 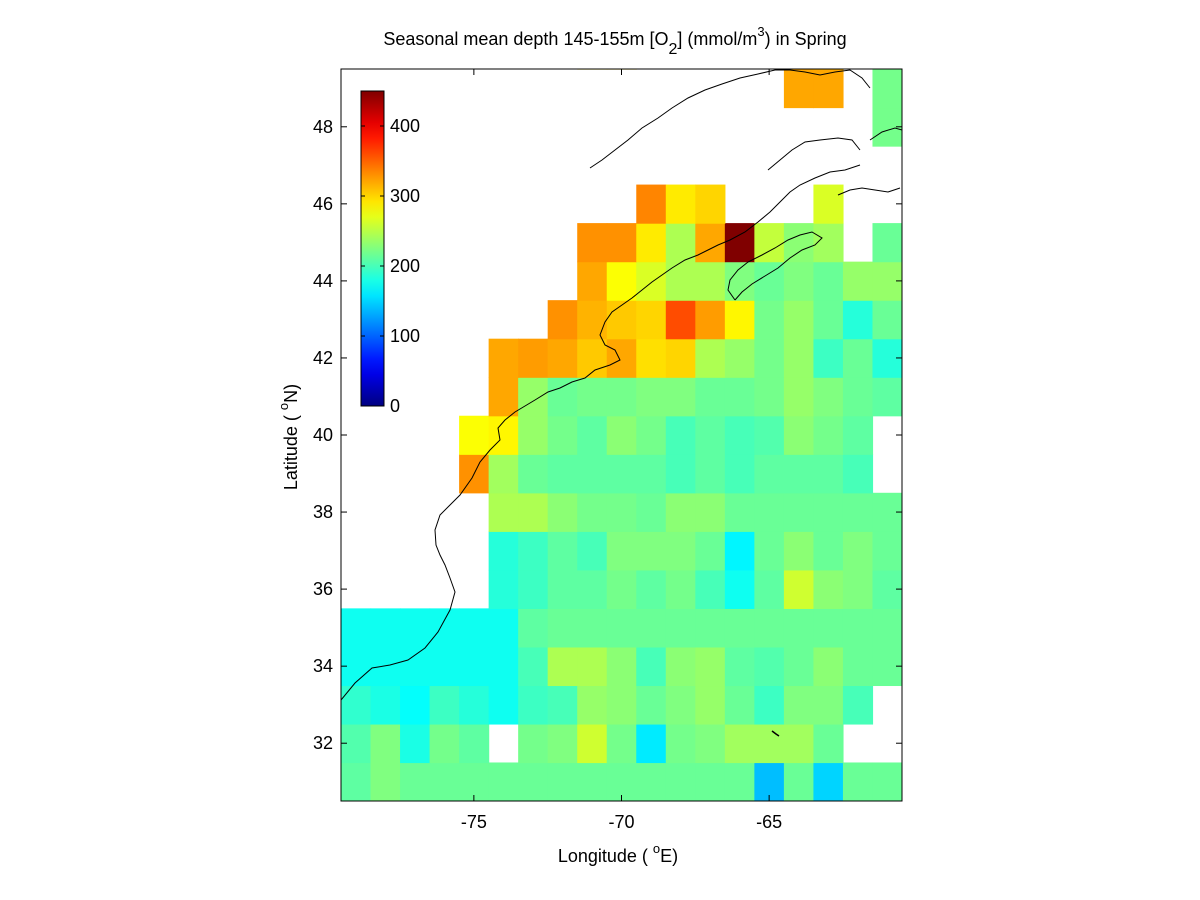 I want to click on y-tick-label: 40, so click(x=323, y=435).